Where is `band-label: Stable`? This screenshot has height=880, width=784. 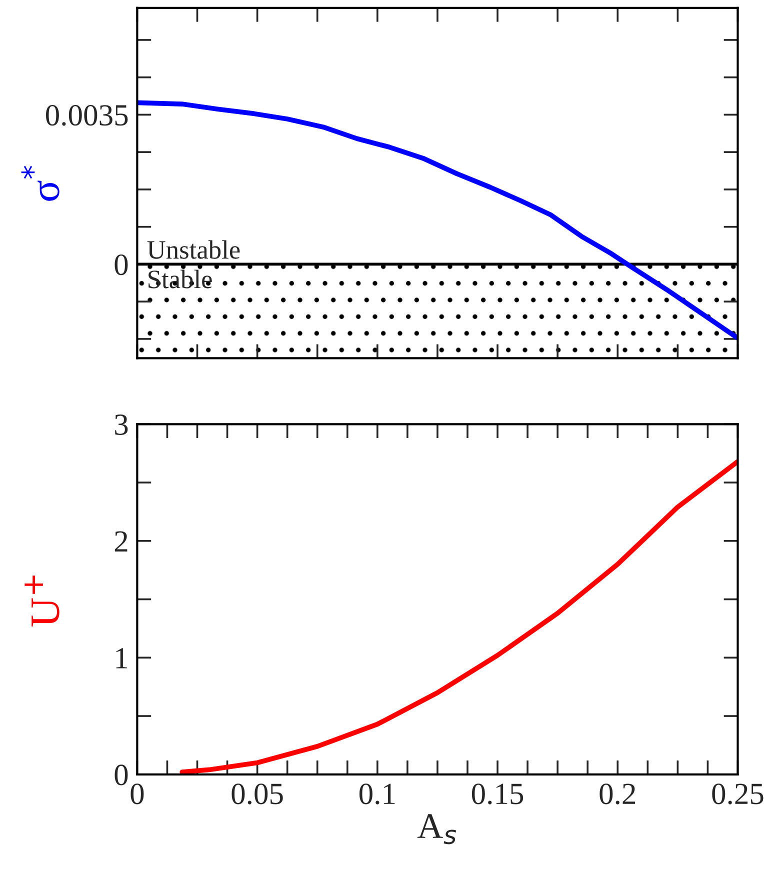 band-label: Stable is located at coordinates (180, 279).